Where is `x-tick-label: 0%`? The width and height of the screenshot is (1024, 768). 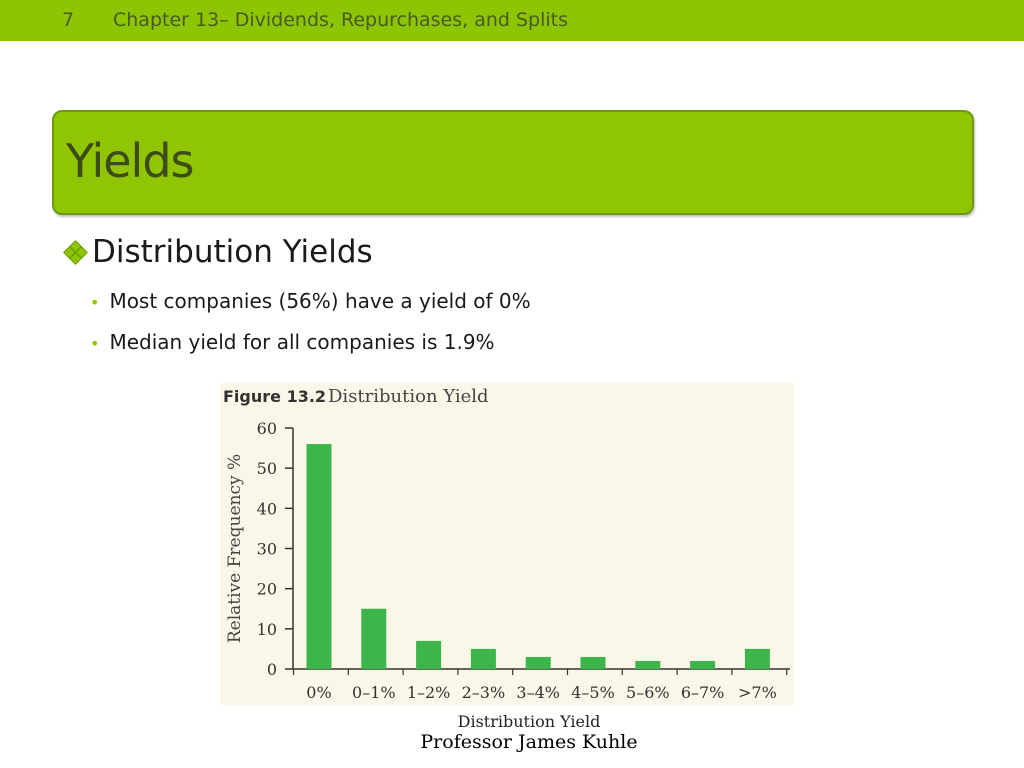 x-tick-label: 0% is located at coordinates (318, 692).